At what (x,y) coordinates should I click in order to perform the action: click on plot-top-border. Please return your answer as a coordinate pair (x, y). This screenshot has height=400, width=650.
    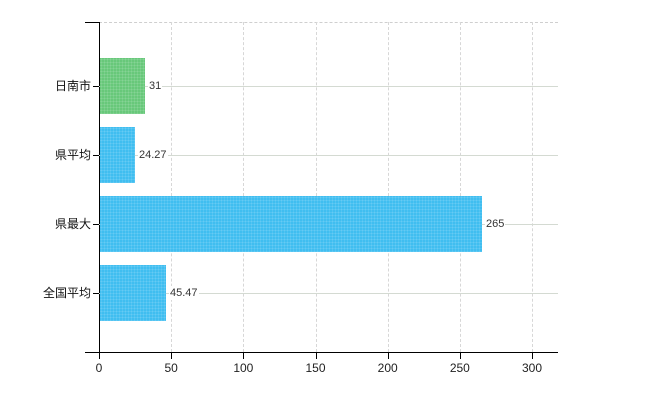
    Looking at the image, I should click on (328, 22).